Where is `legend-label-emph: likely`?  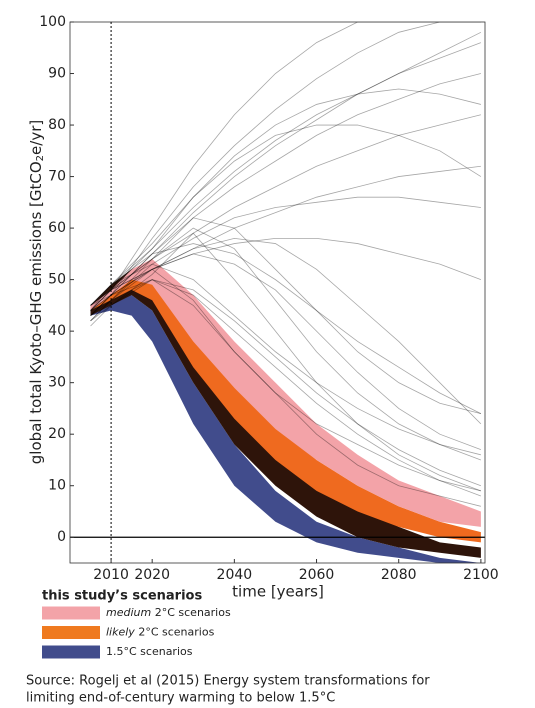
legend-label-emph: likely is located at coordinates (120, 632).